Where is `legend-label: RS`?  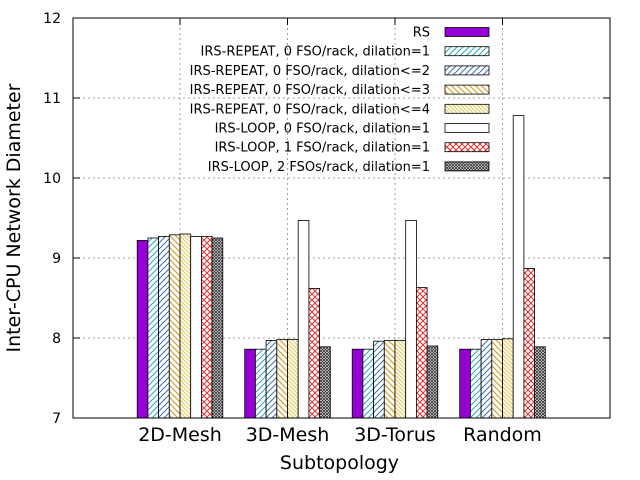
legend-label: RS is located at coordinates (421, 33).